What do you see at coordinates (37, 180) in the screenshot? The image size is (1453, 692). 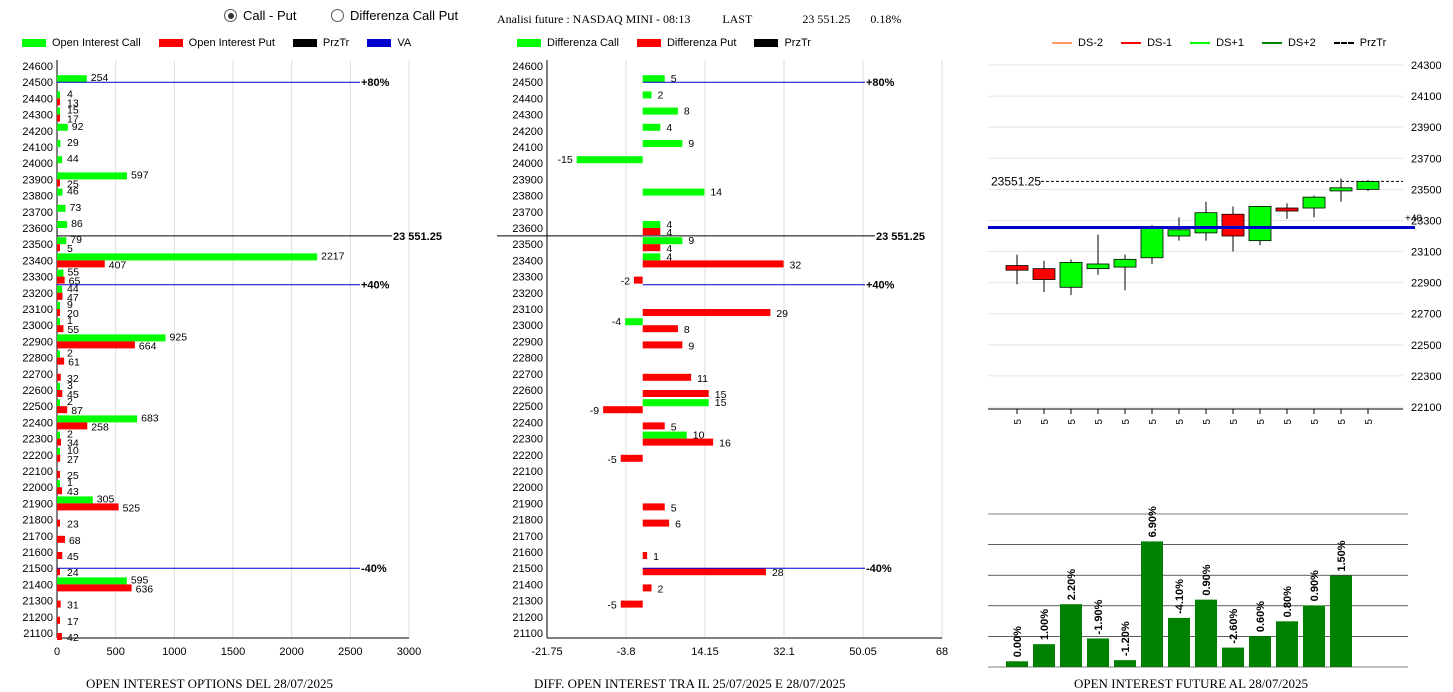 I see `strike-label: 23900` at bounding box center [37, 180].